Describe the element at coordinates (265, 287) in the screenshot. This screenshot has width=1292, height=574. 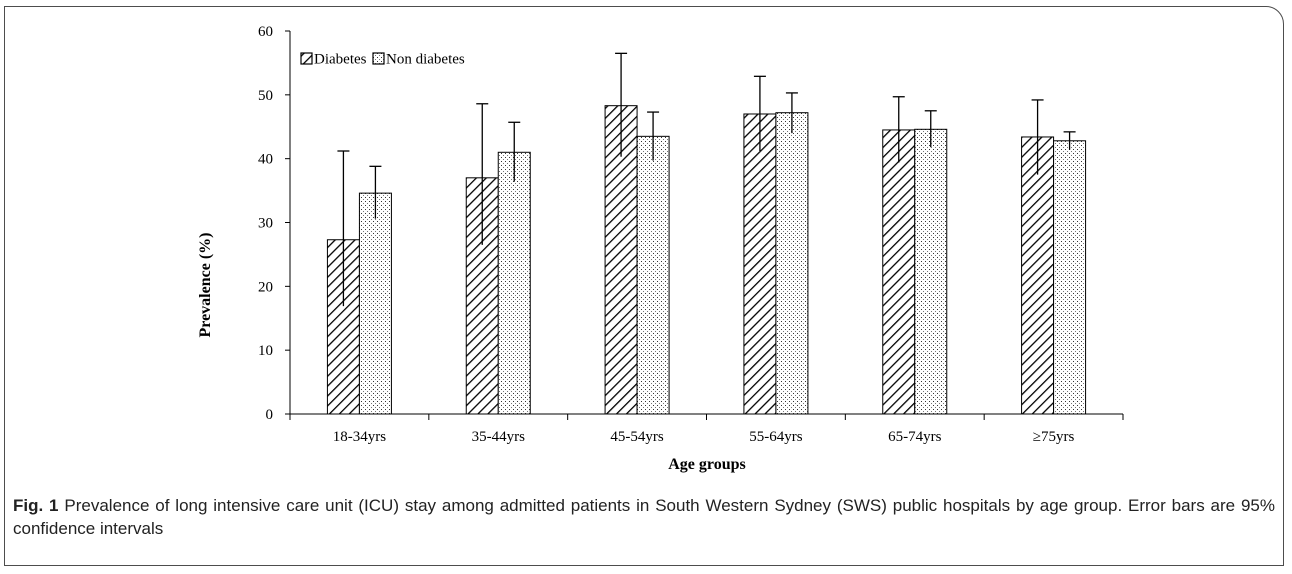
I see `y-tick-label: 20` at that location.